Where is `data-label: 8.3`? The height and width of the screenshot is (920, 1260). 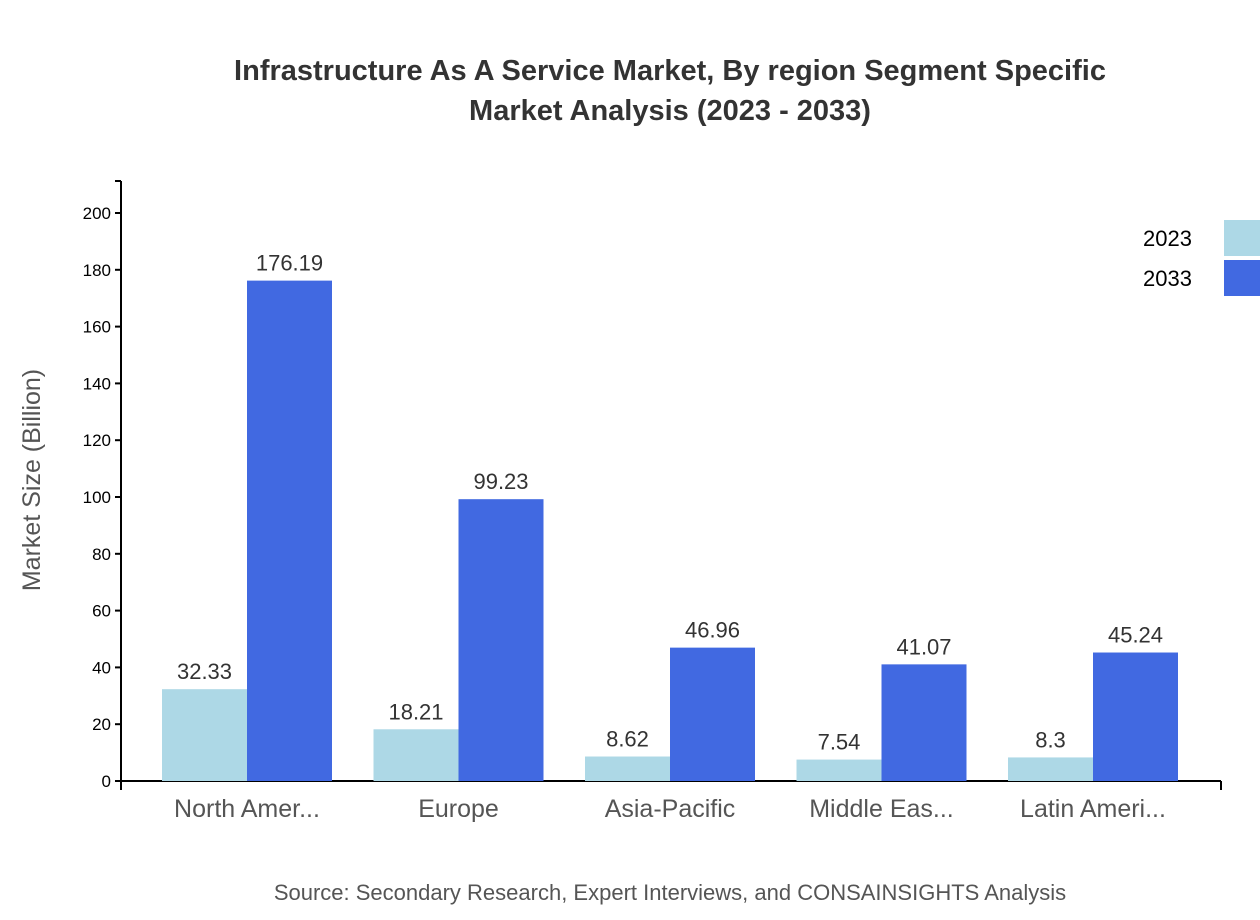 data-label: 8.3 is located at coordinates (1050, 739).